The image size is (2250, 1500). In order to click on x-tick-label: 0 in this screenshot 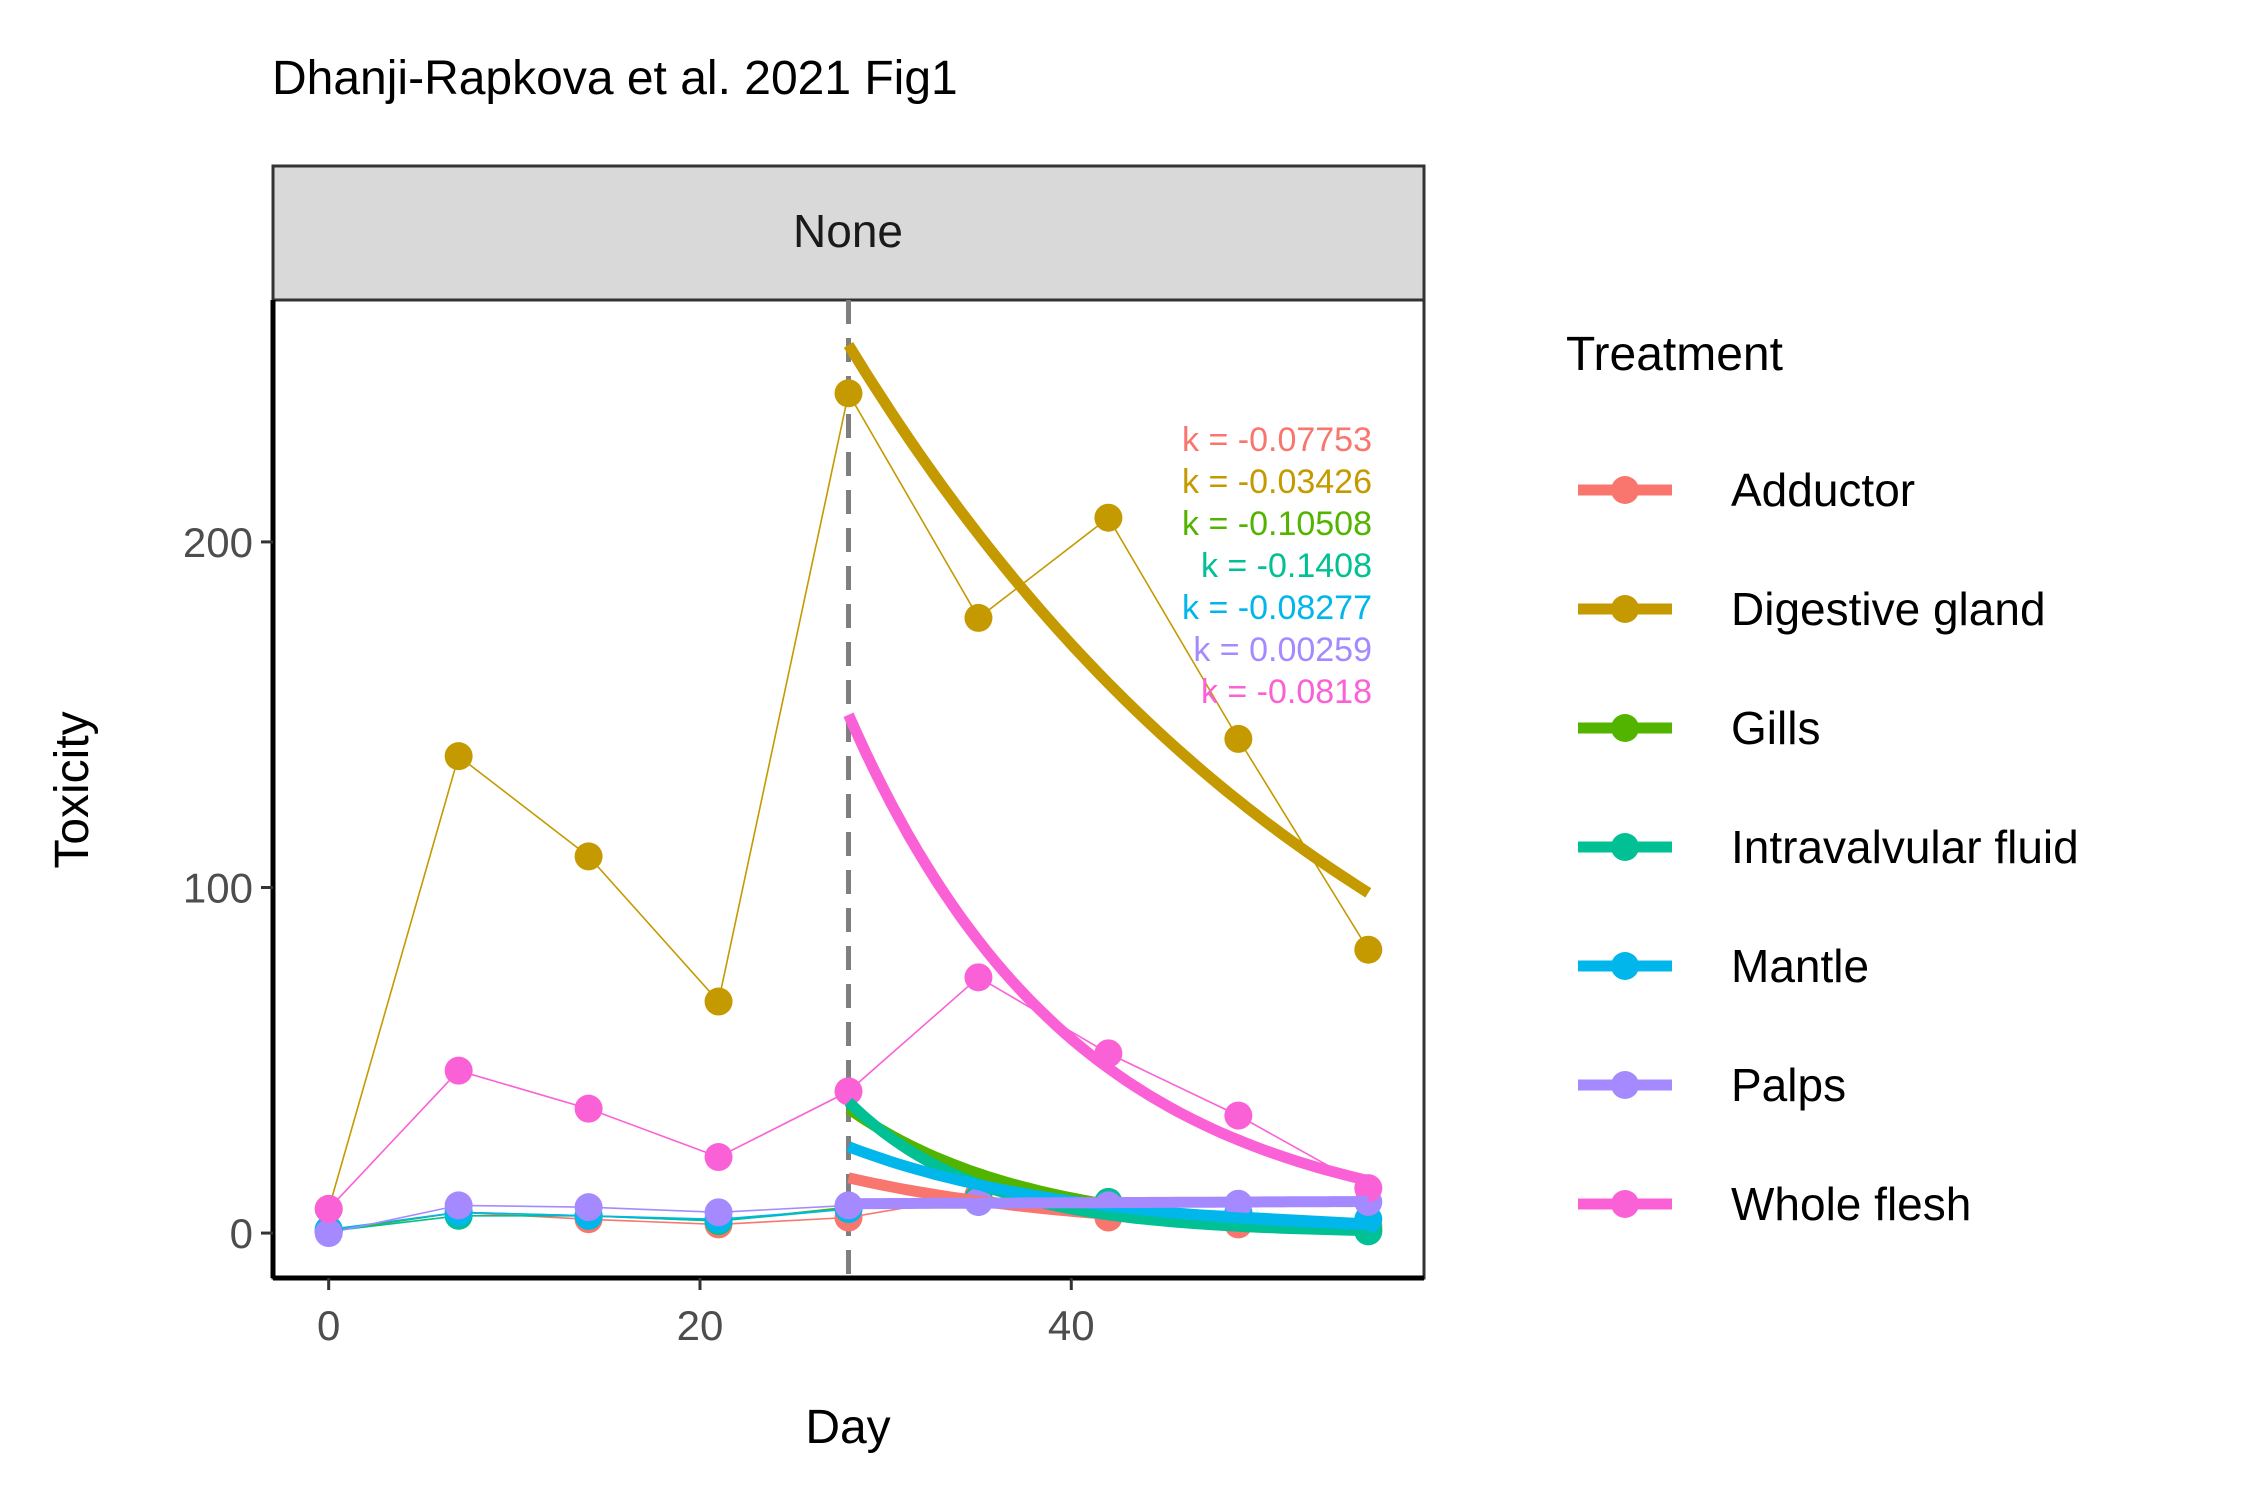, I will do `click(328, 1325)`.